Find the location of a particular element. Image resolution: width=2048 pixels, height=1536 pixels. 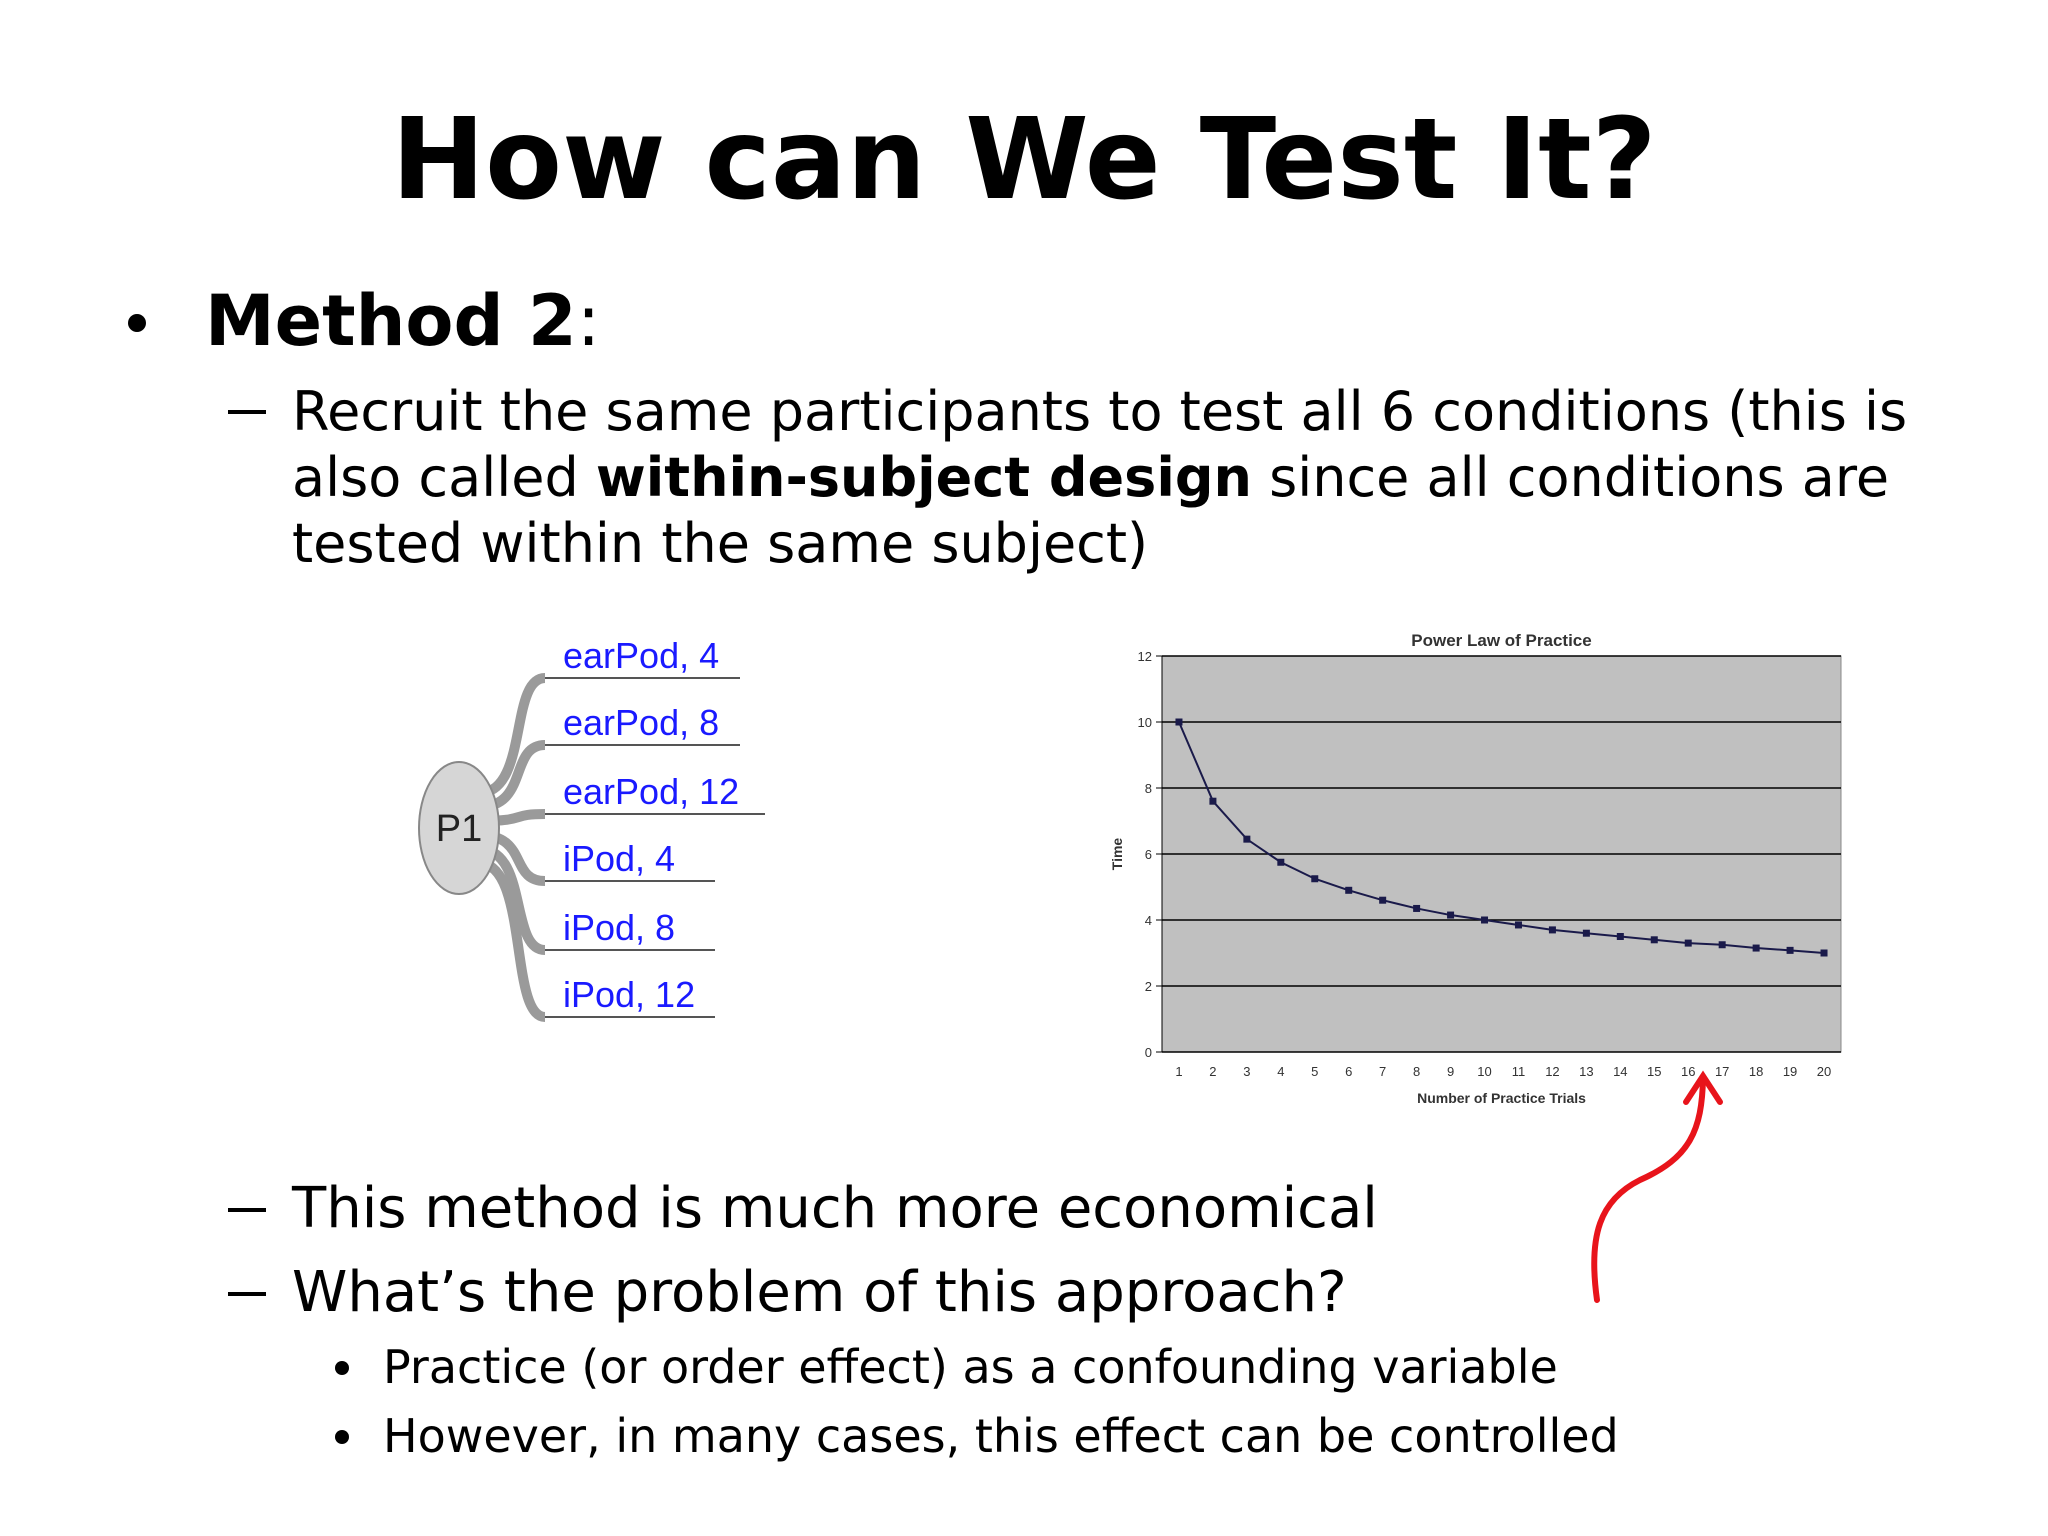

heading-colon: : is located at coordinates (588, 321).